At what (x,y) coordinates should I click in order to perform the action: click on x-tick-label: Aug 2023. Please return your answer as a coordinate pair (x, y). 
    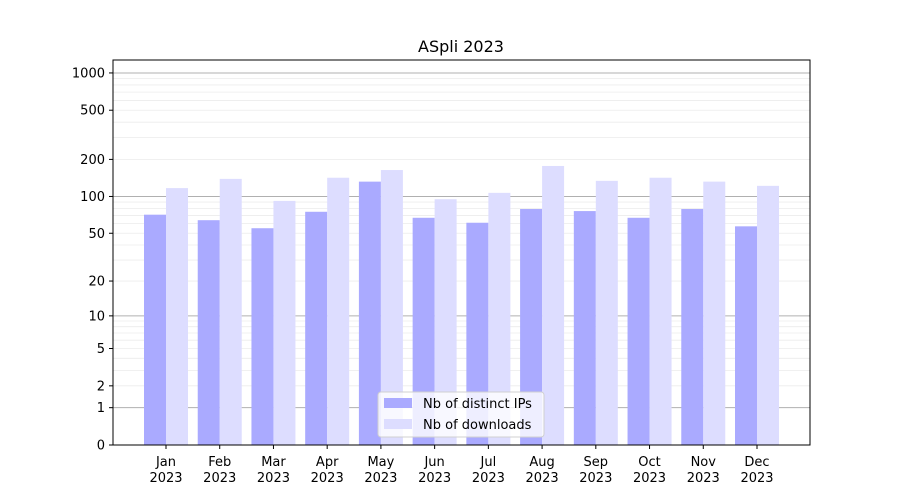
    Looking at the image, I should click on (542, 470).